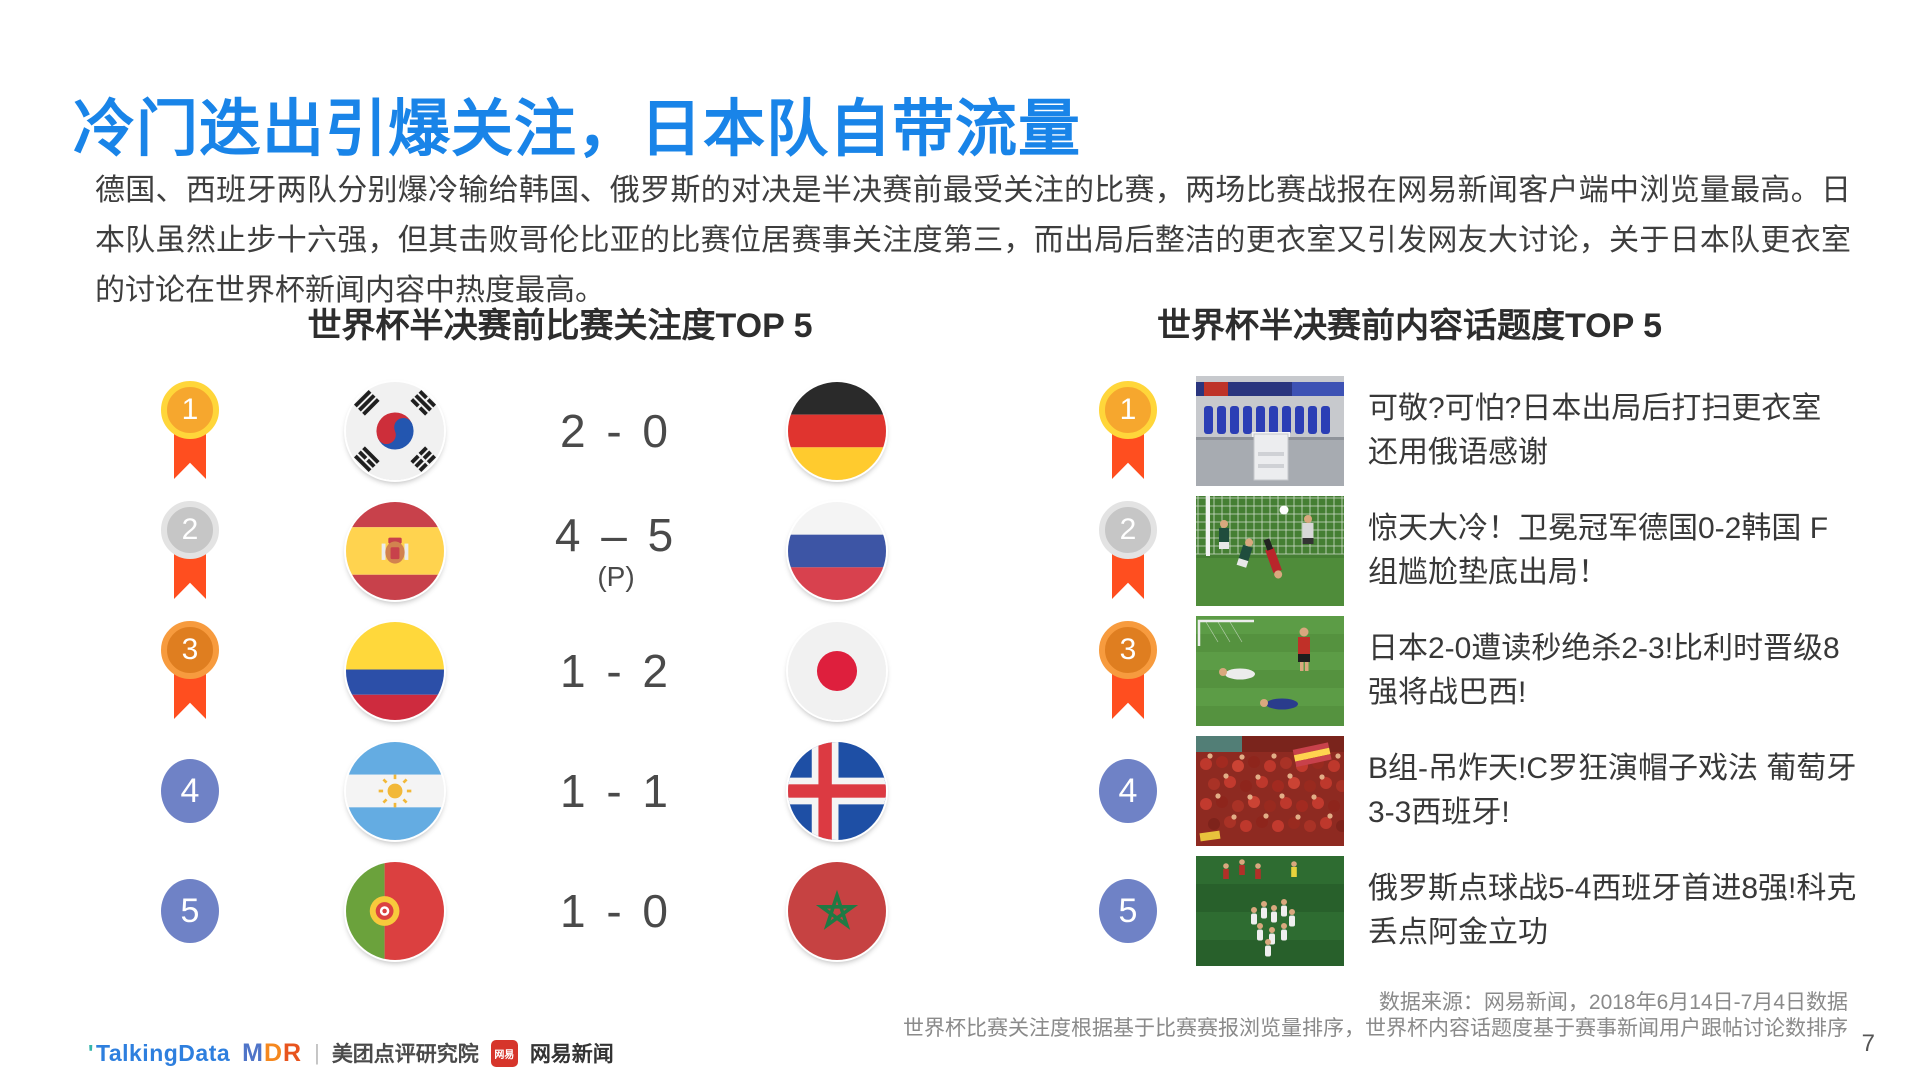  Describe the element at coordinates (560, 326) in the screenshot. I see `left-section-title: 世界杯半决赛前比赛关注度TOP 5` at that location.